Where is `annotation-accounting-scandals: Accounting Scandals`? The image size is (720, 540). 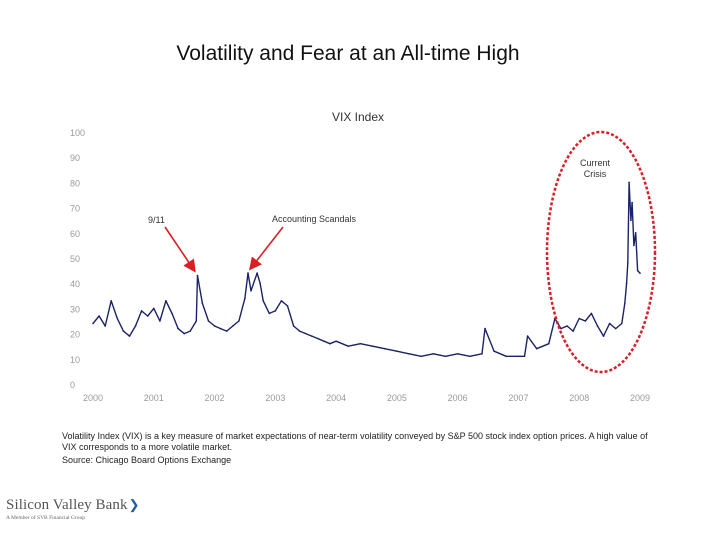 annotation-accounting-scandals: Accounting Scandals is located at coordinates (314, 219).